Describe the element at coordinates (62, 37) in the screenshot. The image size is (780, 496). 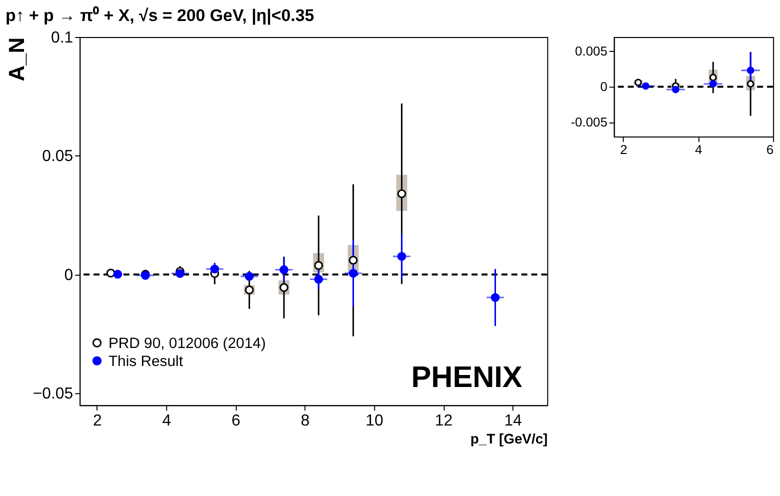
I see `y-tick-label: 0.1` at that location.